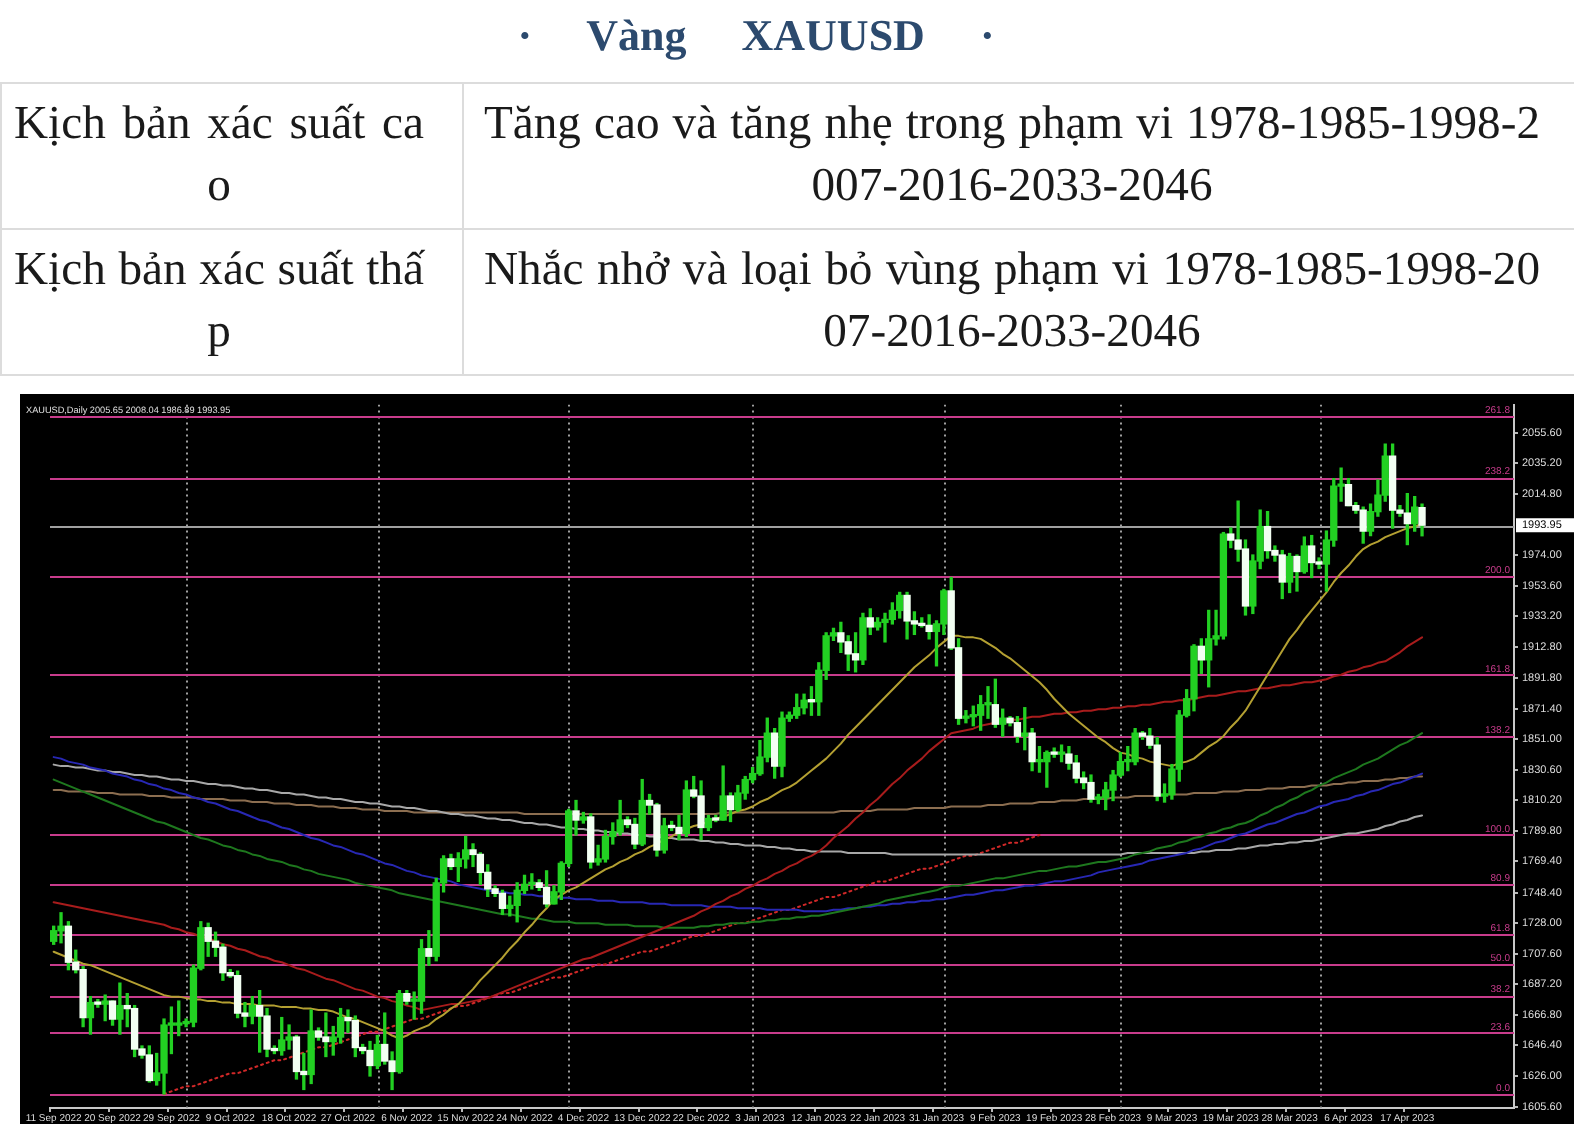 Image resolution: width=1574 pixels, height=1138 pixels. I want to click on text: Kịch bản xác suất thấp, so click(232, 302).